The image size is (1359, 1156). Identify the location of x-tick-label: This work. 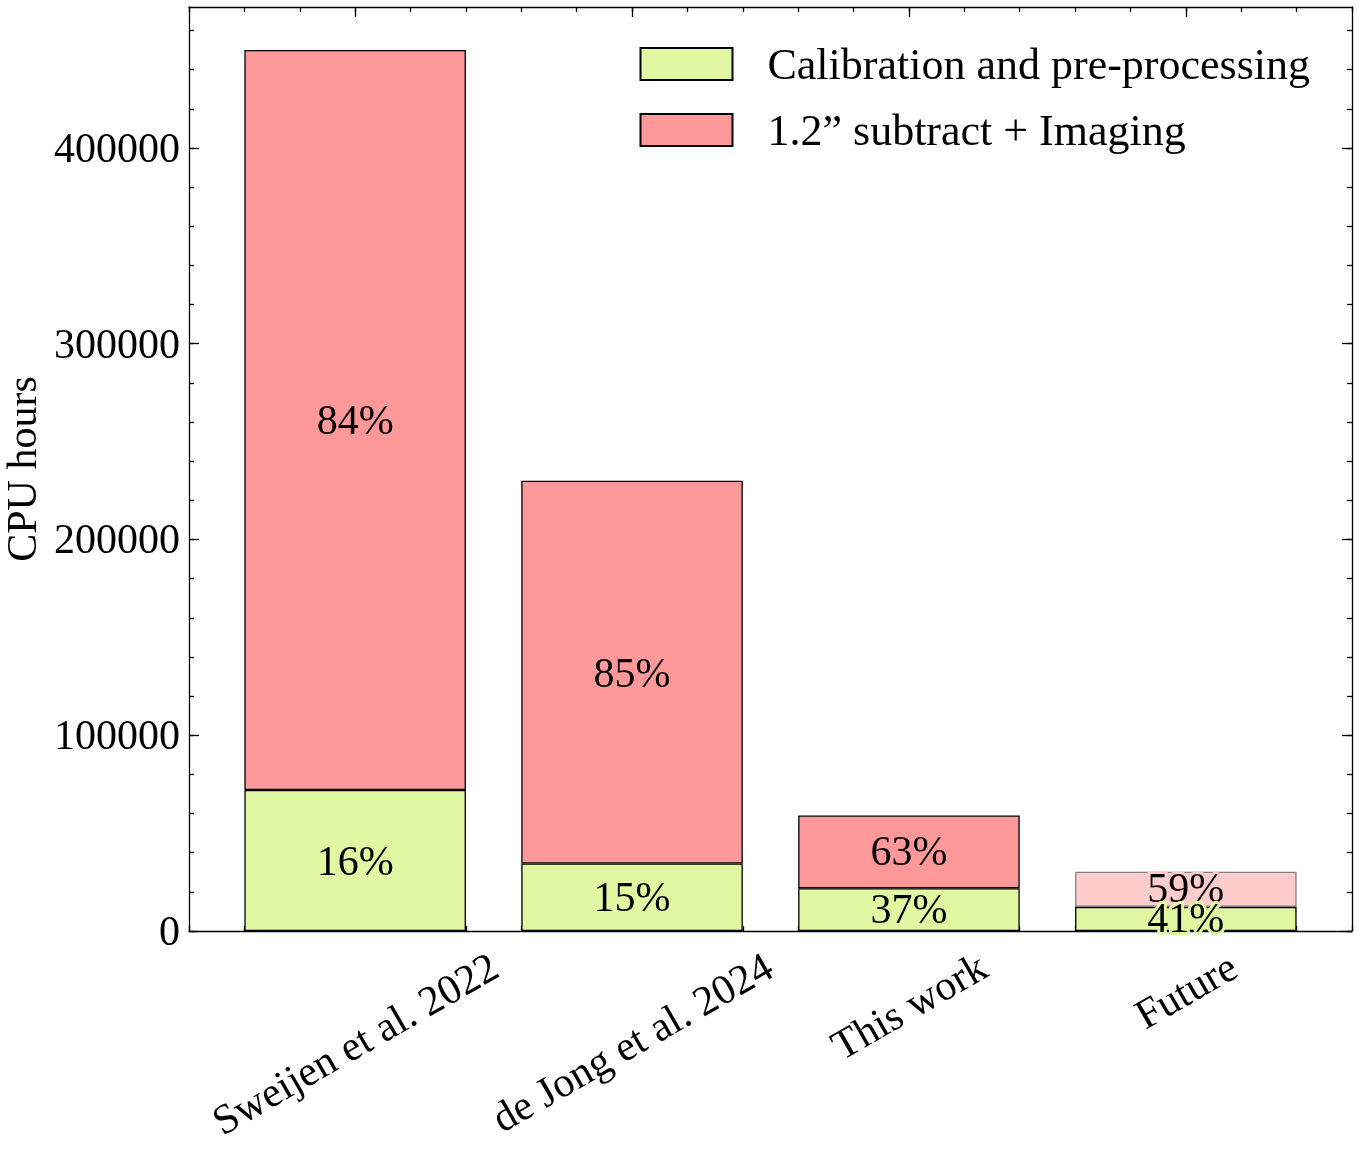
(909, 1006).